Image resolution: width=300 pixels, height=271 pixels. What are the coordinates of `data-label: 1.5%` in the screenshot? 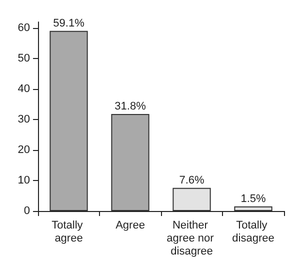 It's located at (253, 198).